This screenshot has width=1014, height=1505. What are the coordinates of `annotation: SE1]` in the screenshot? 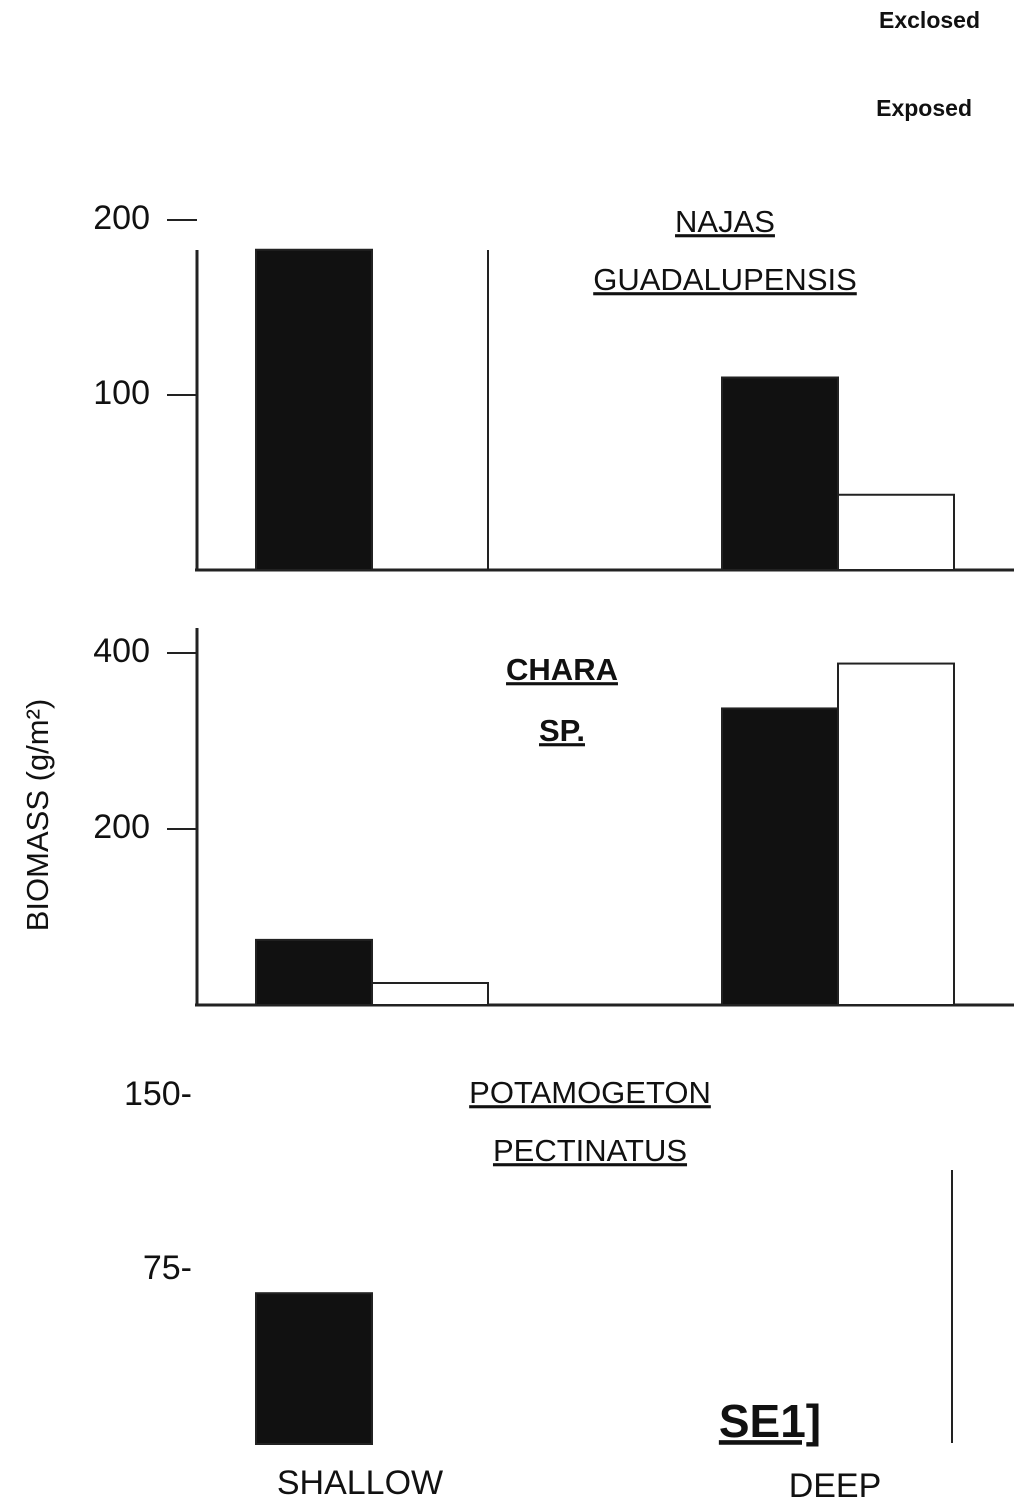 It's located at (770, 1421).